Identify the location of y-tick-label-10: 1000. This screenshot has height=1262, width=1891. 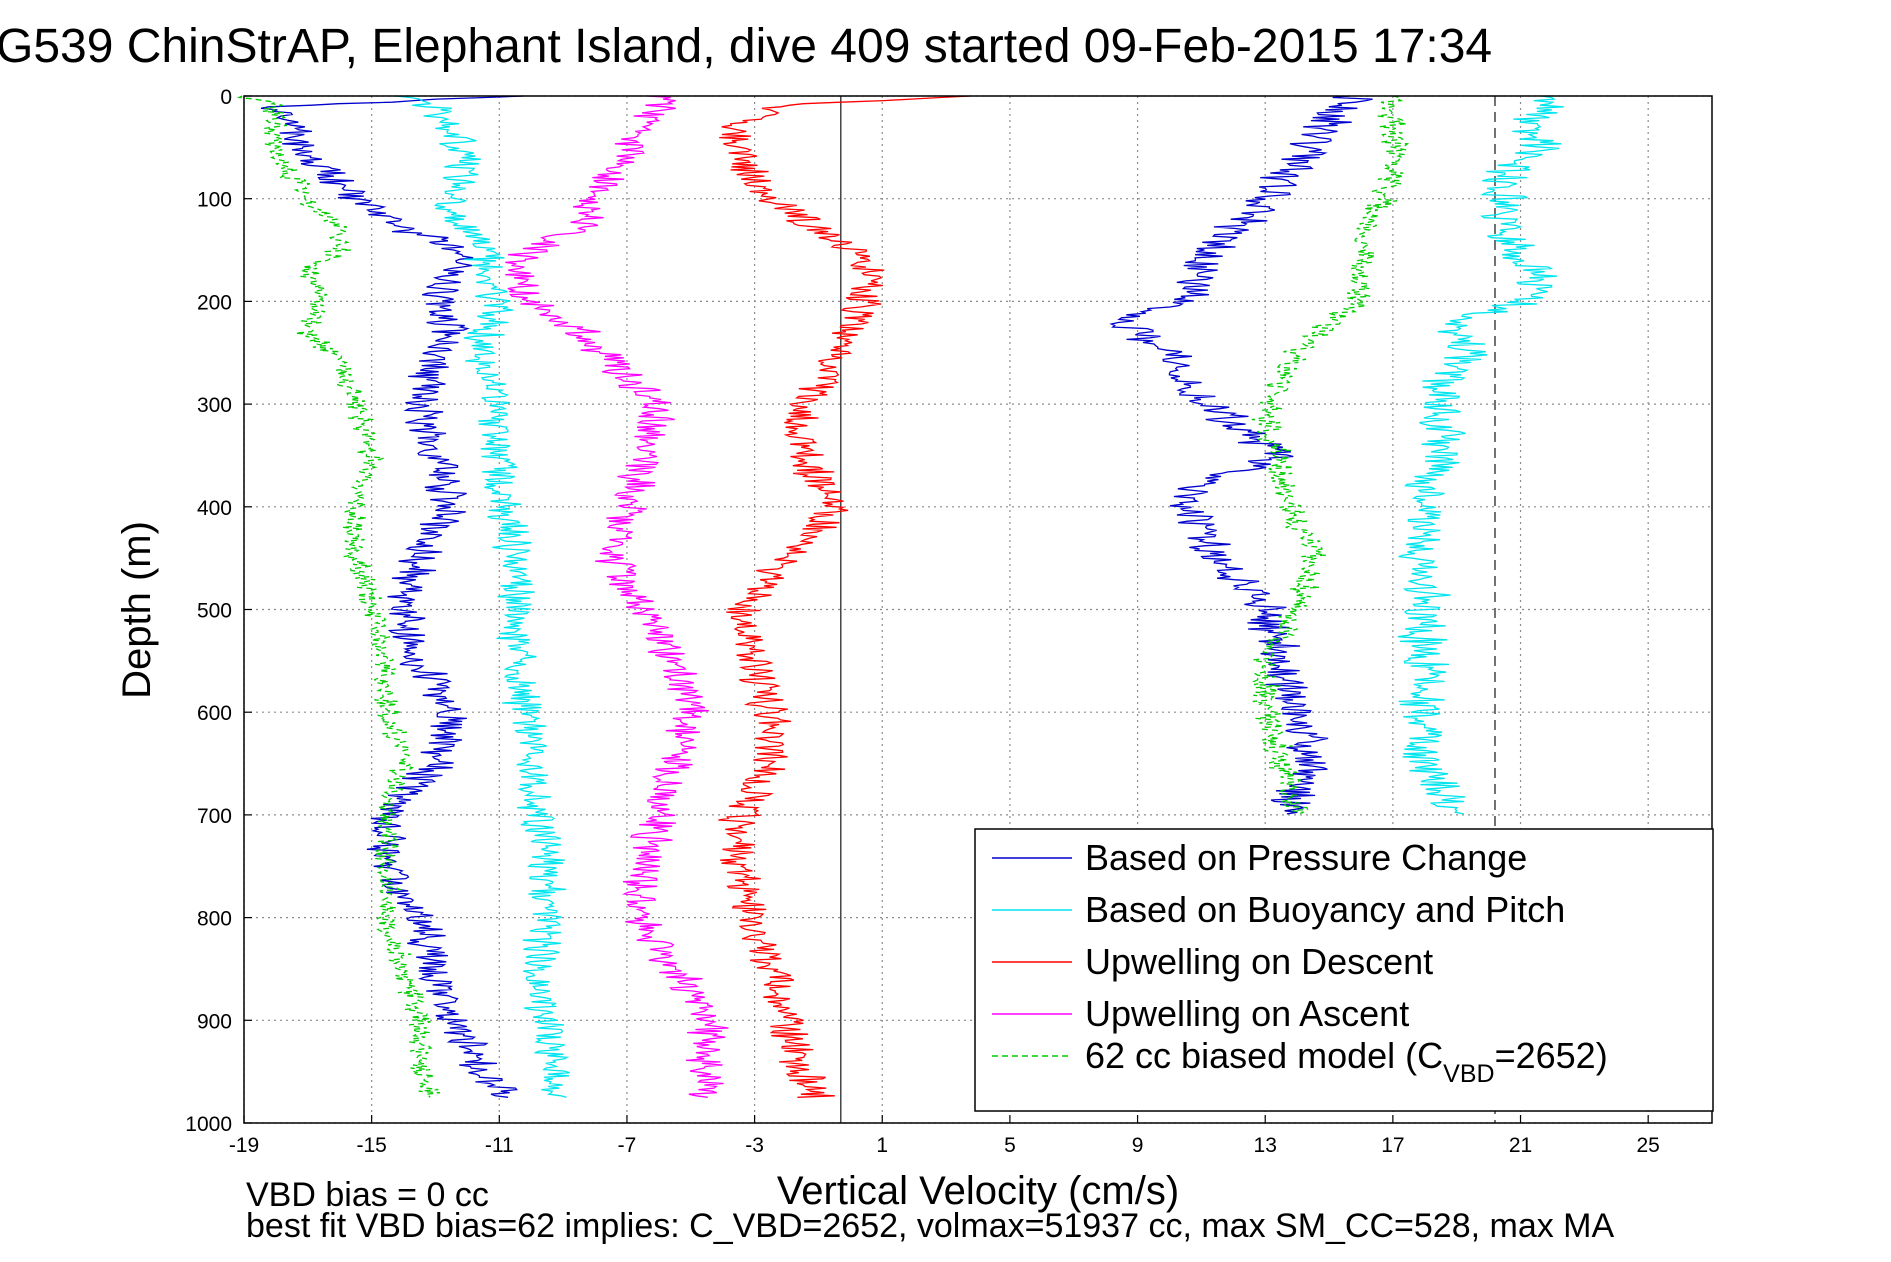
(208, 1124).